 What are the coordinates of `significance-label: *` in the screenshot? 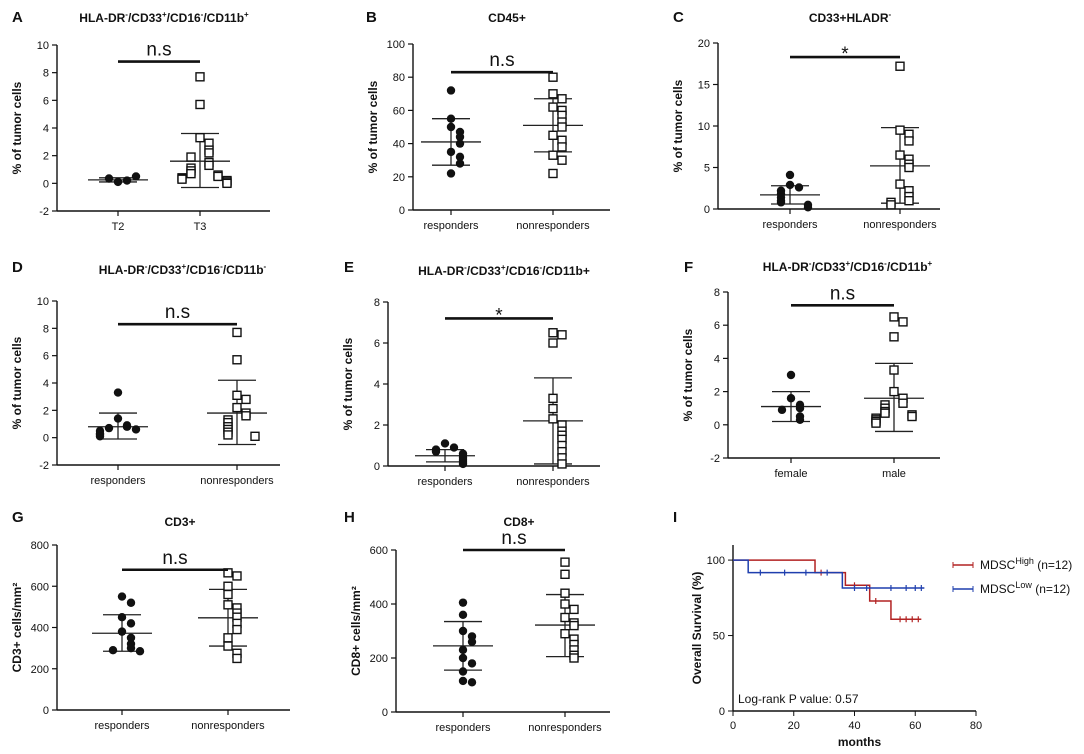 It's located at (845, 54).